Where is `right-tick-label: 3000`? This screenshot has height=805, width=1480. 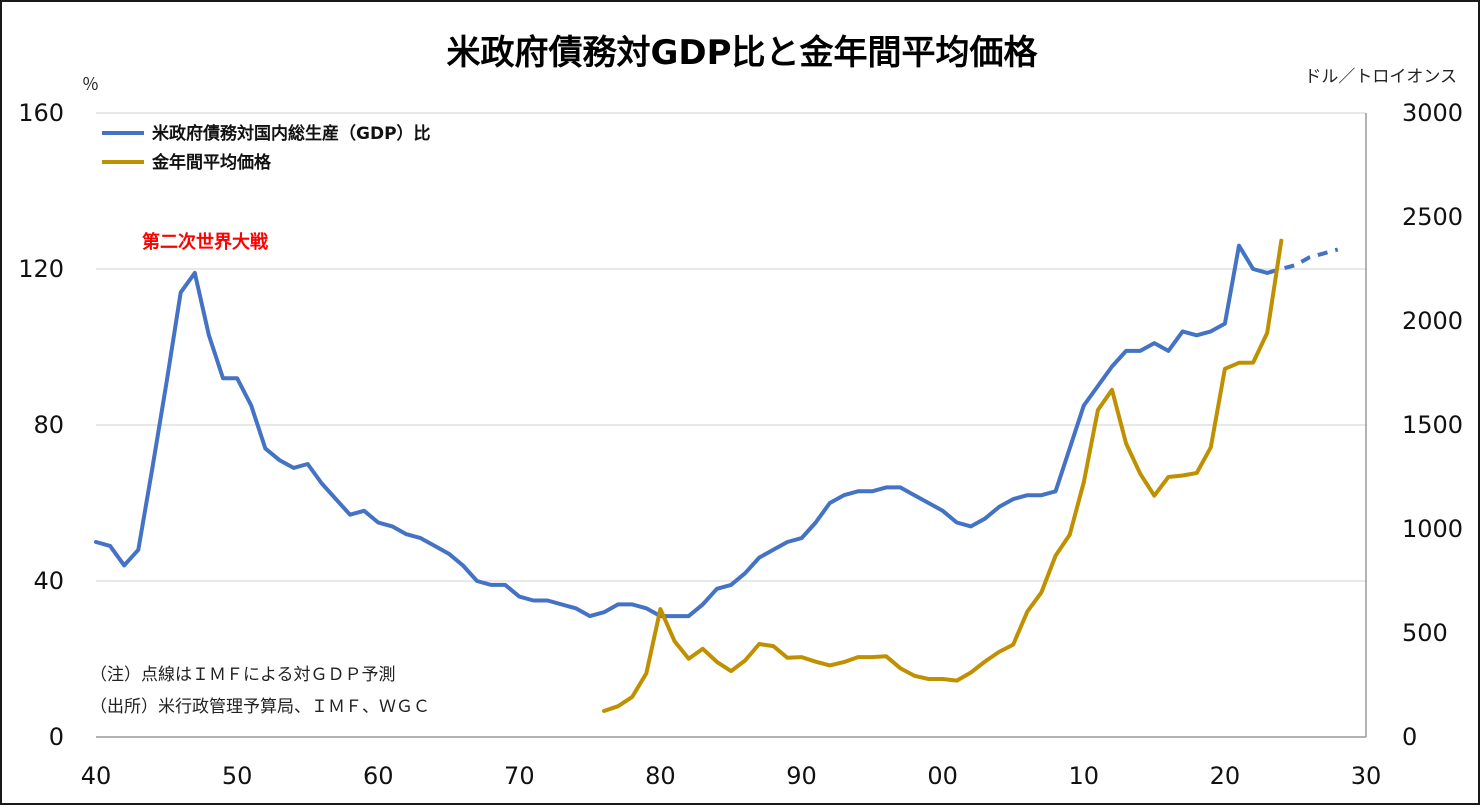 right-tick-label: 3000 is located at coordinates (1432, 113).